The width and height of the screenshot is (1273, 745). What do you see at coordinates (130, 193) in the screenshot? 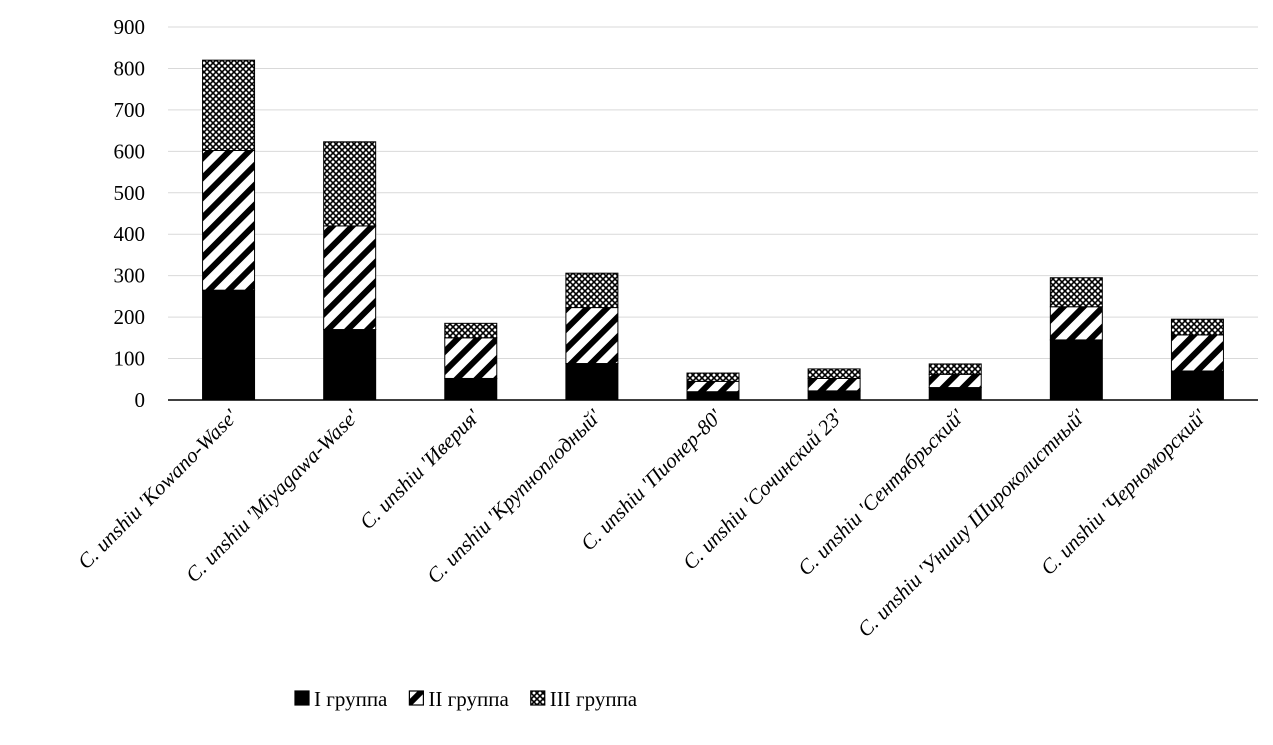
I see `y-tick-label: 500` at bounding box center [130, 193].